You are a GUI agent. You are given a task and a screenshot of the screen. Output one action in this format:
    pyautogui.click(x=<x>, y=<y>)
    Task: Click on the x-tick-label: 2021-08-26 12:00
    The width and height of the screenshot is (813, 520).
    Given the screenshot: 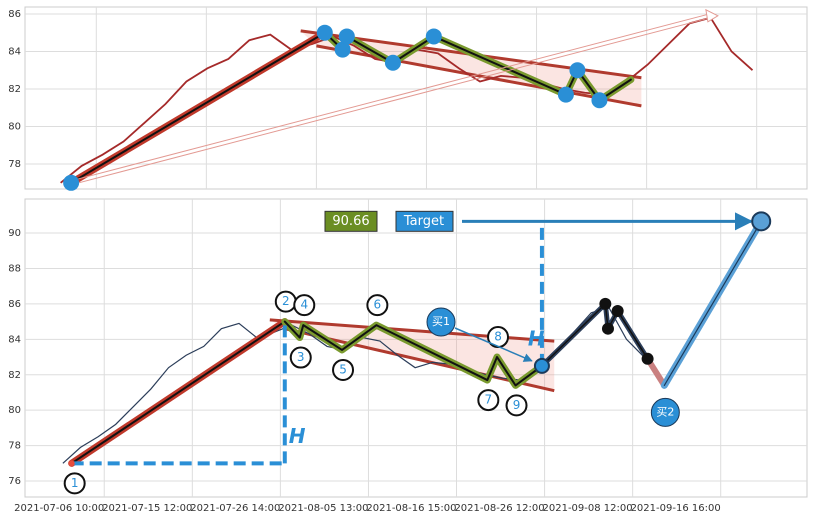 What is the action you would take?
    pyautogui.click(x=499, y=508)
    